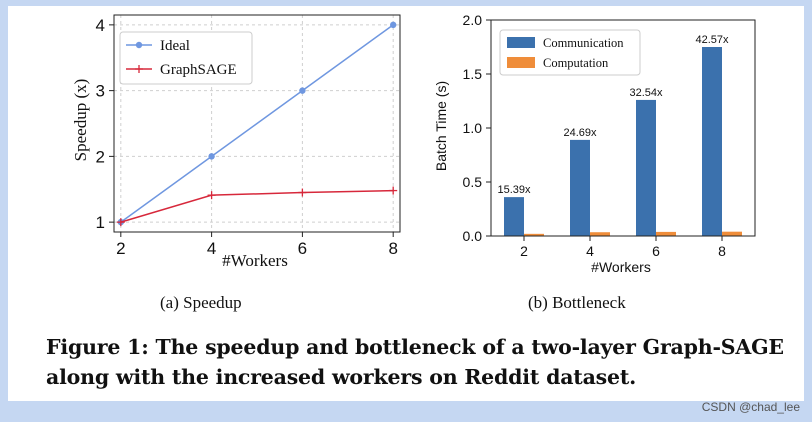  What do you see at coordinates (473, 128) in the screenshot?
I see `y-tick-label: 1.0` at bounding box center [473, 128].